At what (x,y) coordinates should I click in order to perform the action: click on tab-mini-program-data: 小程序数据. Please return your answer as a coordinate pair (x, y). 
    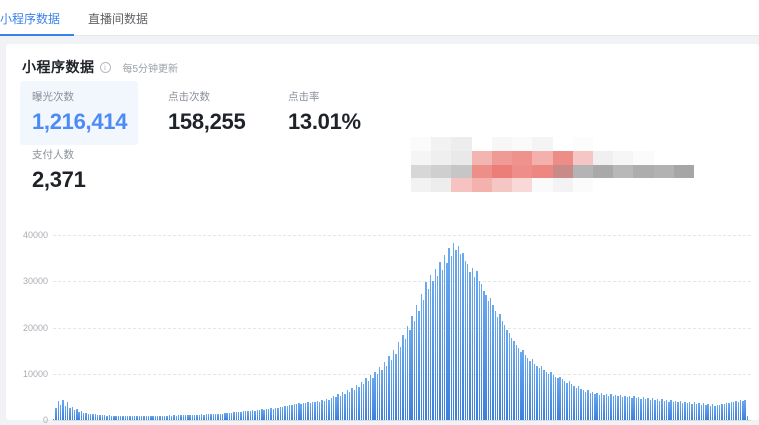
    Looking at the image, I should click on (37, 24).